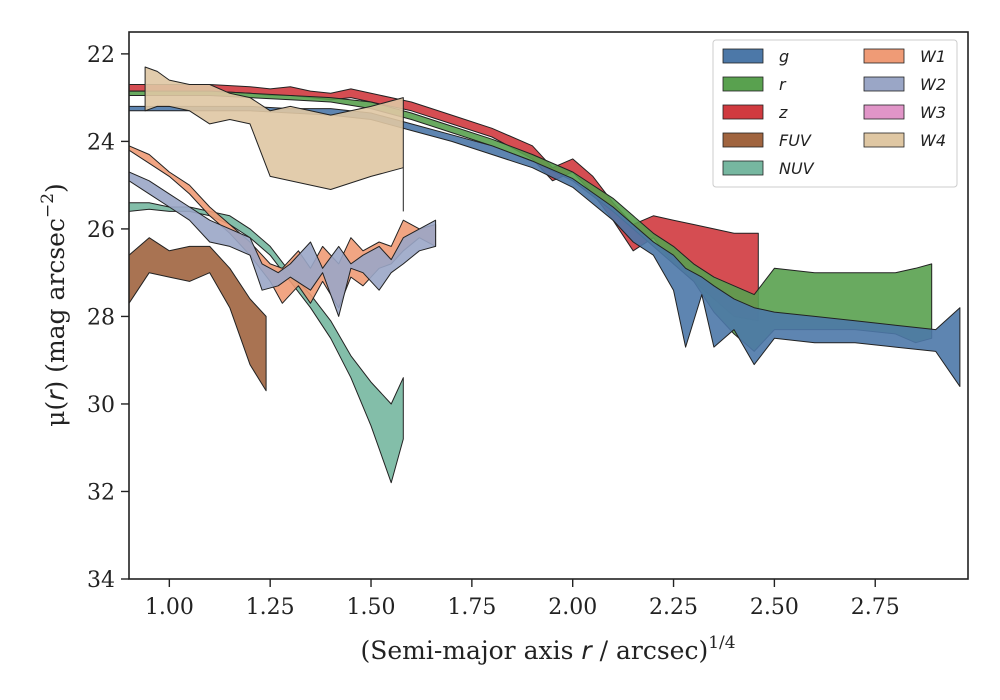  Describe the element at coordinates (471, 607) in the screenshot. I see `x-tick-label: 1.75` at that location.